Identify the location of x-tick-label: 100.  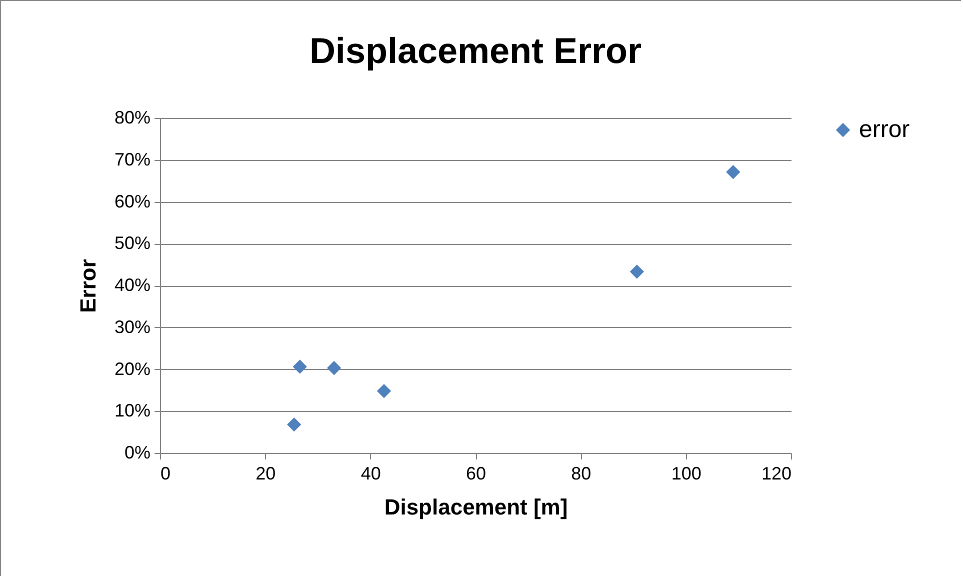
(686, 474).